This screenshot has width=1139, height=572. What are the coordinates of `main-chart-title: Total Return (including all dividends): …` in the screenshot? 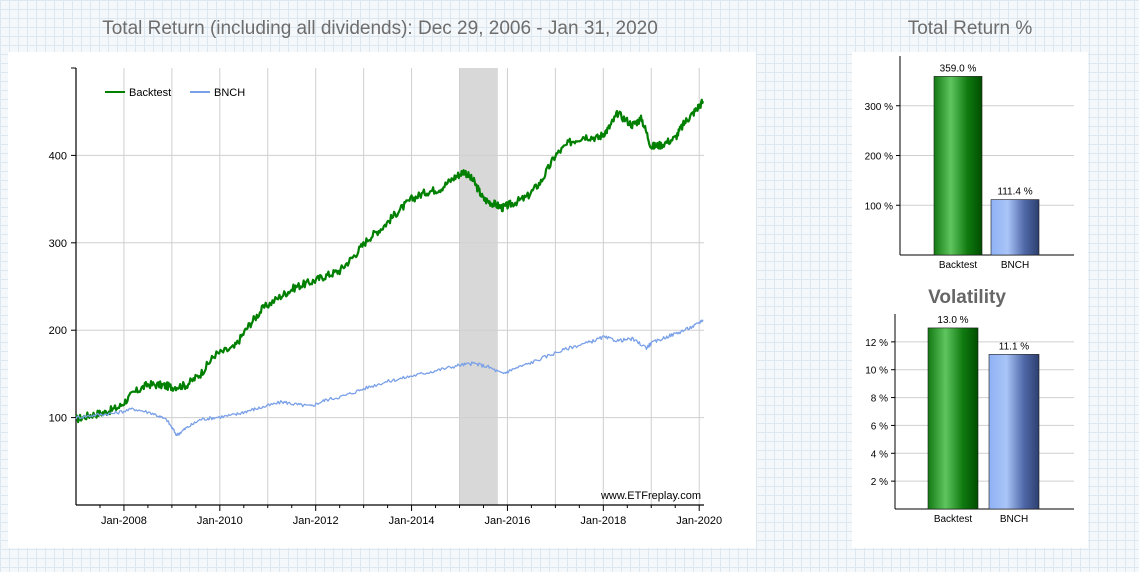 It's located at (380, 28).